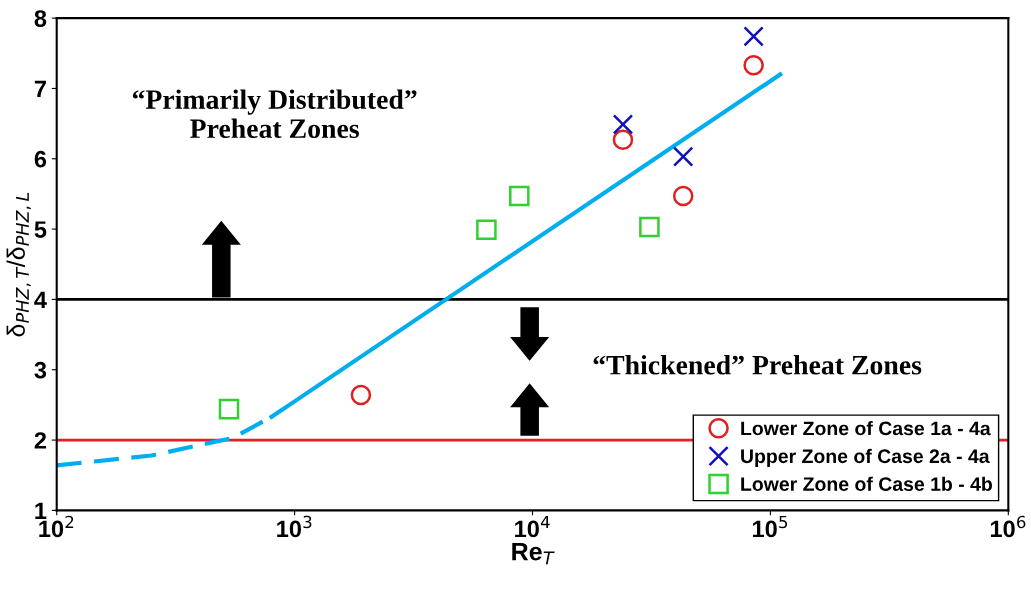  Describe the element at coordinates (757, 365) in the screenshot. I see `annotation: “Thickened” Preheat Zones` at that location.